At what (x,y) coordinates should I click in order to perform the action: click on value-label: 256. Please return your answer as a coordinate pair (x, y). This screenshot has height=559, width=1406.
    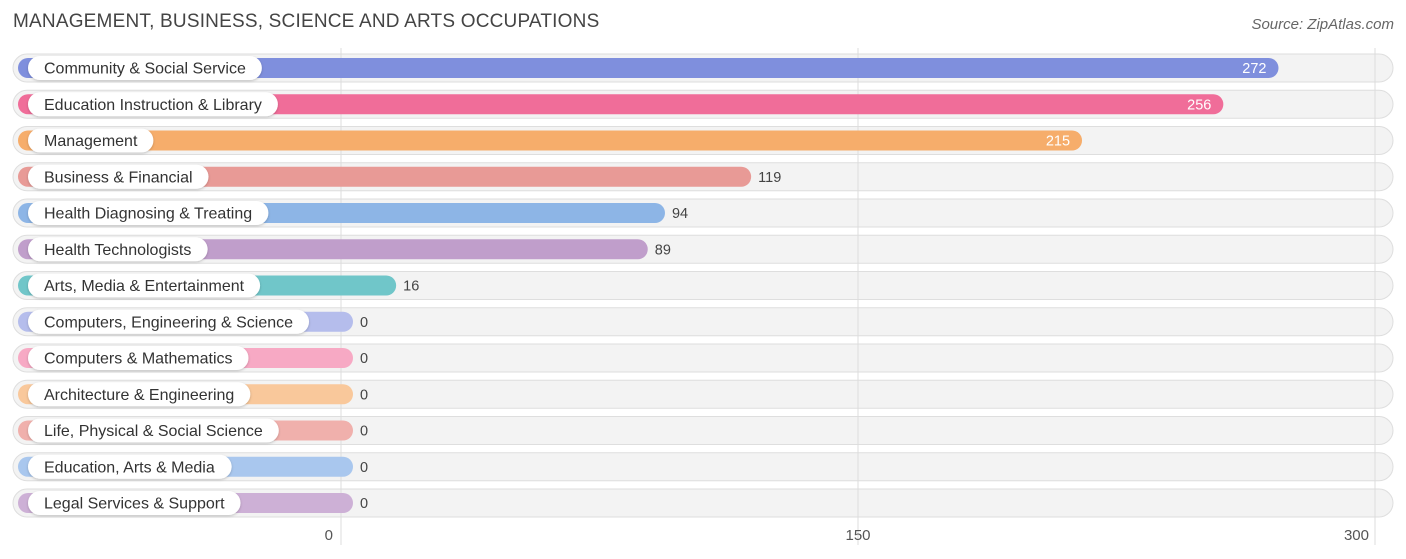
    Looking at the image, I should click on (1199, 105).